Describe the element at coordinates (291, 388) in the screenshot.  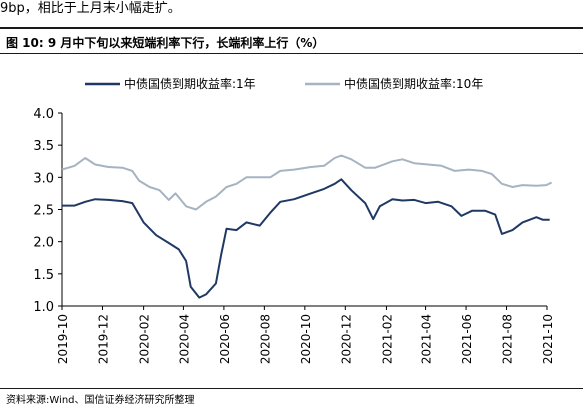
I see `bottom-rule` at that location.